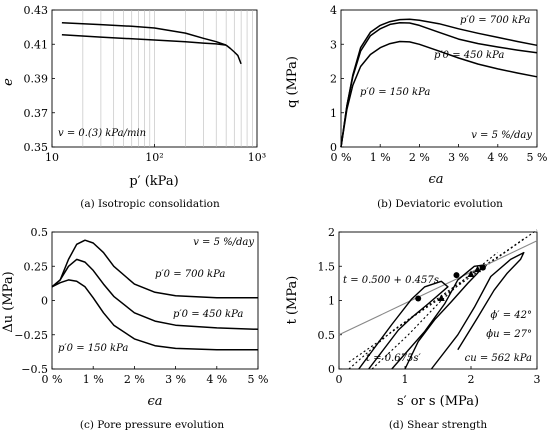  I want to click on panel-d-annotation-phi-u: ϕu = 27°, so click(509, 334).